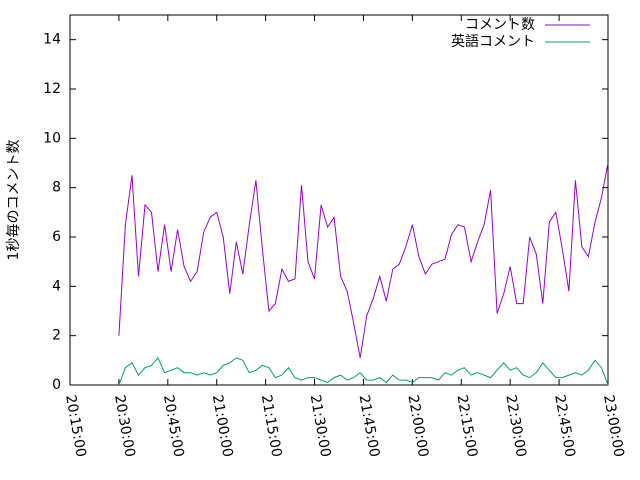 The image size is (640, 480). Describe the element at coordinates (613, 426) in the screenshot. I see `x-tick-label: 23:00:00` at that location.